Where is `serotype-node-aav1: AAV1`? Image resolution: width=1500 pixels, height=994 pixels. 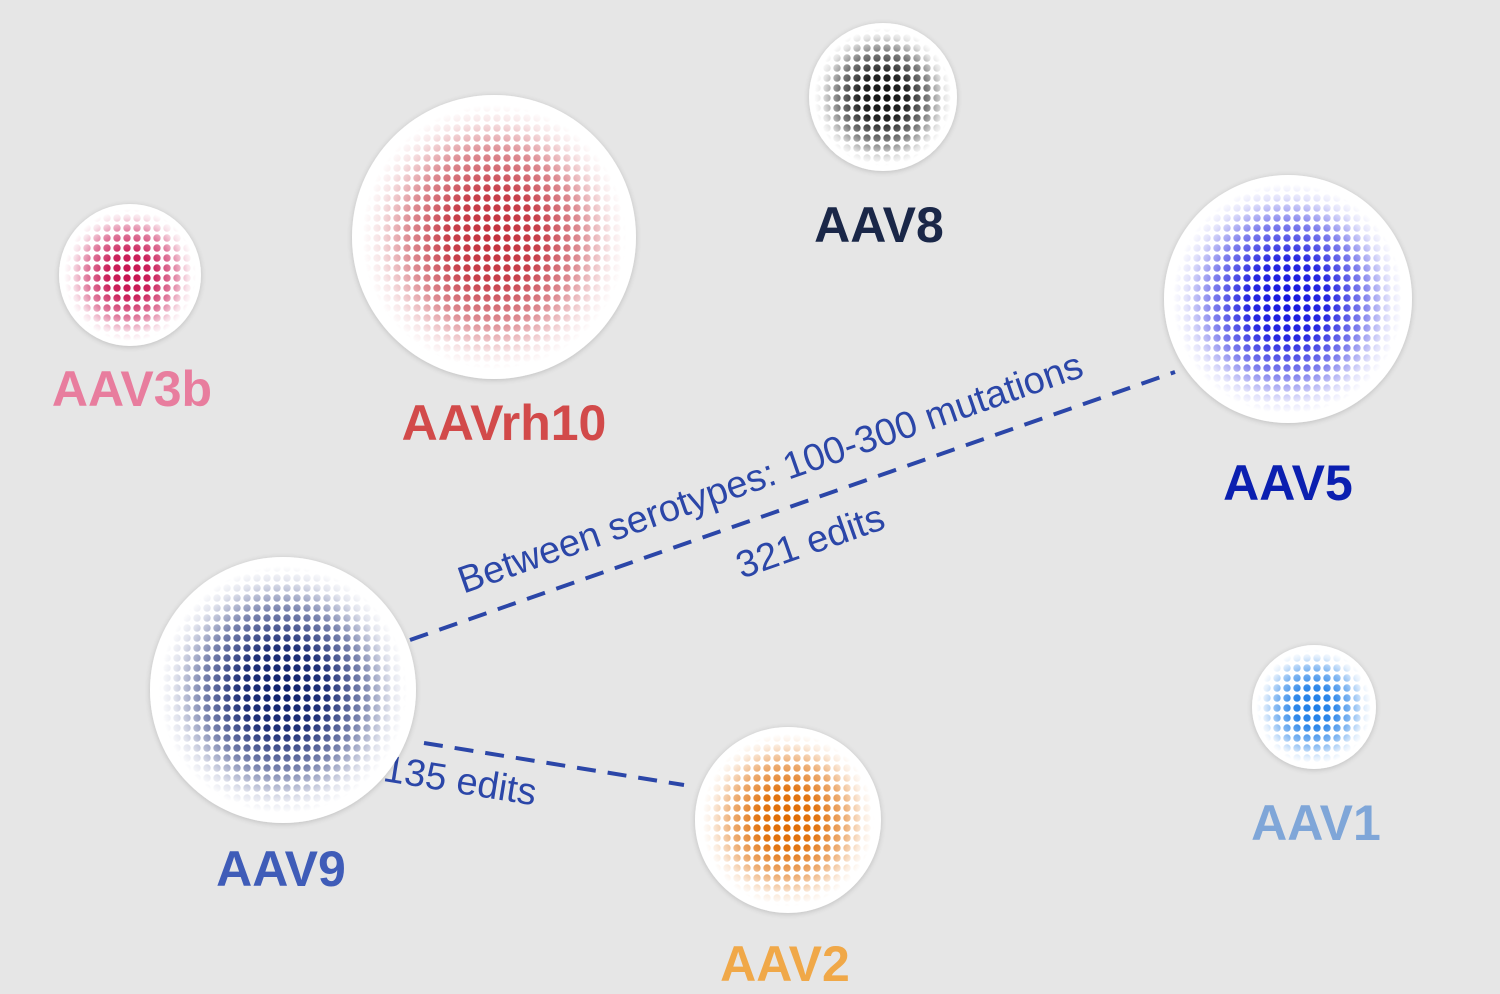
serotype-node-aav1: AAV1 is located at coordinates (1316, 748).